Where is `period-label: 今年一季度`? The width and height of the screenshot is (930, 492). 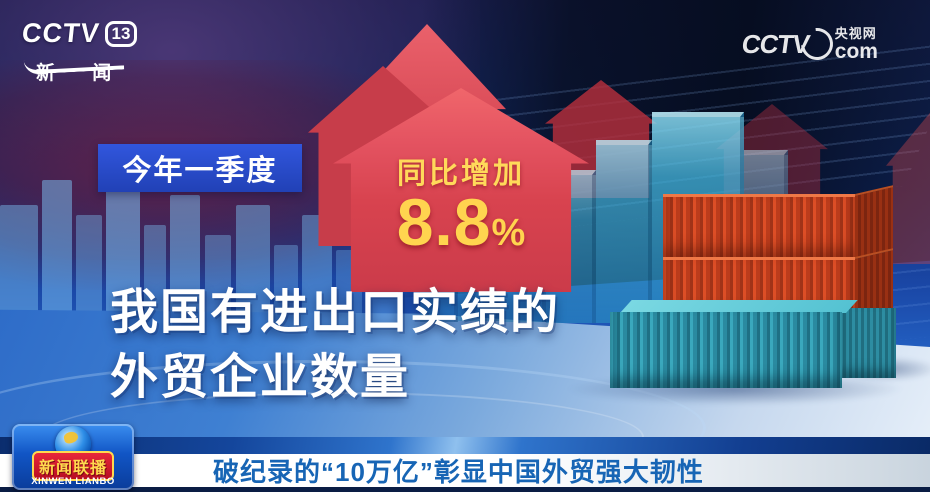
period-label: 今年一季度 is located at coordinates (200, 168).